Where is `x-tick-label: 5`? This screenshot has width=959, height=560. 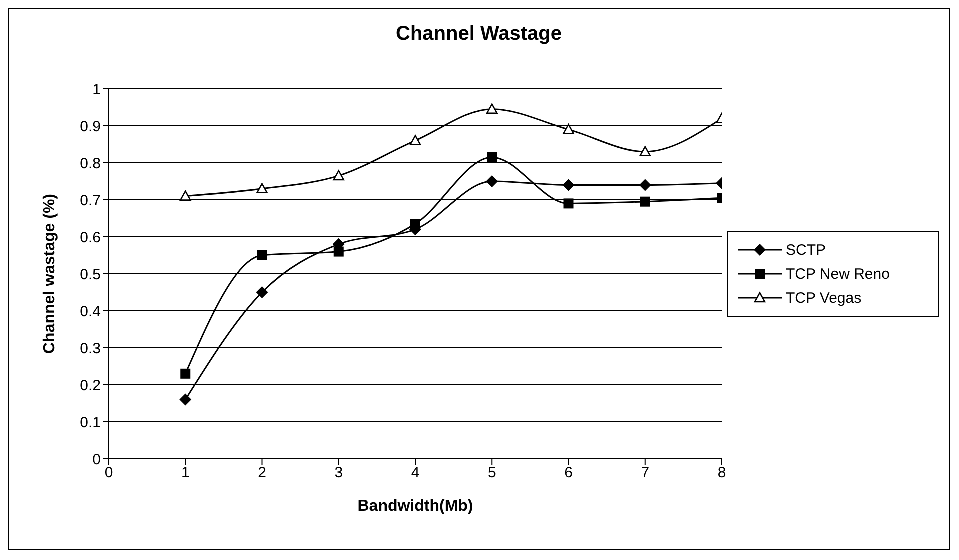 x-tick-label: 5 is located at coordinates (492, 473).